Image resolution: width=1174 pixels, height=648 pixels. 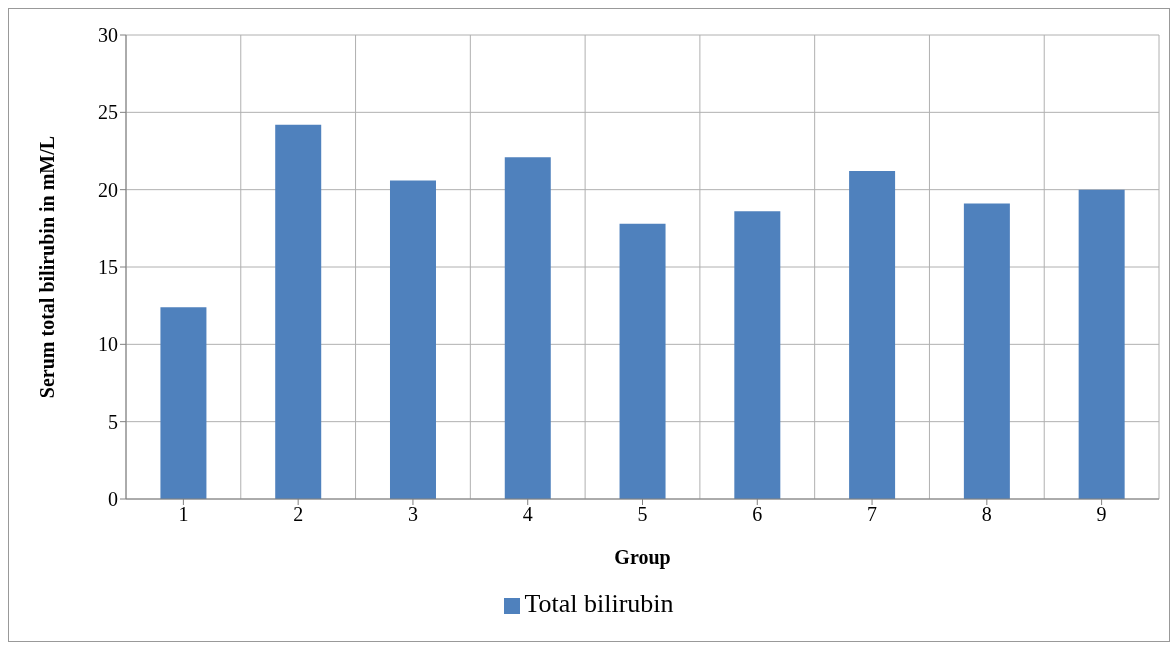 What do you see at coordinates (113, 421) in the screenshot?
I see `y-tick-label: 5` at bounding box center [113, 421].